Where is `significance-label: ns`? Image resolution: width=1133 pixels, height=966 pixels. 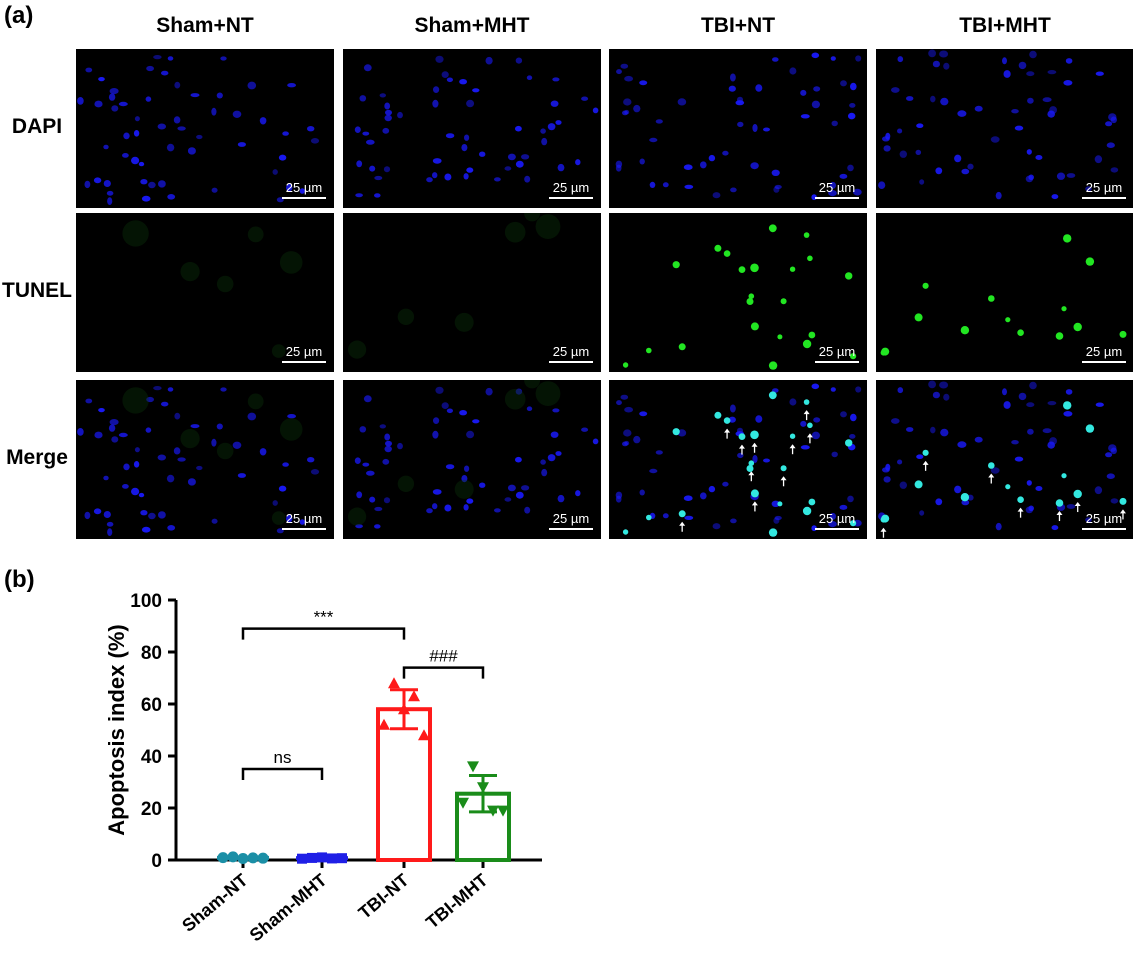
significance-label: ns is located at coordinates (283, 757).